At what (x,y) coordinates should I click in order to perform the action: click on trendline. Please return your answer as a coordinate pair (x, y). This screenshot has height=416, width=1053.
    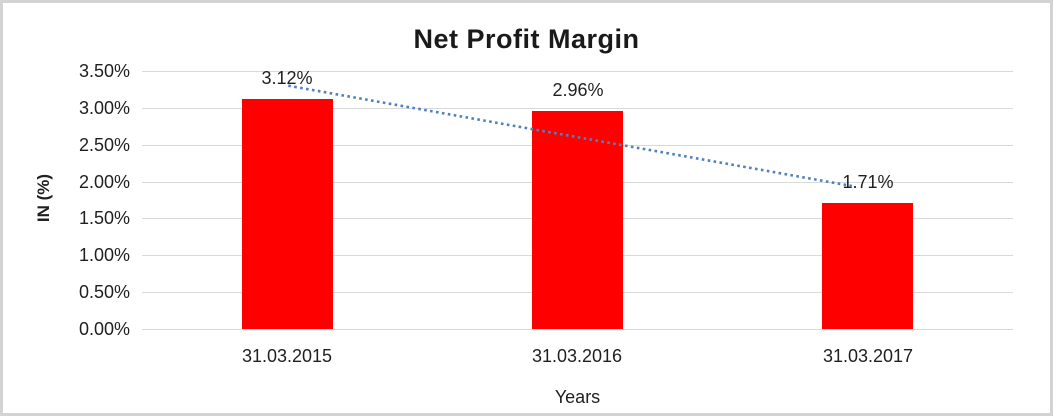
    Looking at the image, I should click on (570, 136).